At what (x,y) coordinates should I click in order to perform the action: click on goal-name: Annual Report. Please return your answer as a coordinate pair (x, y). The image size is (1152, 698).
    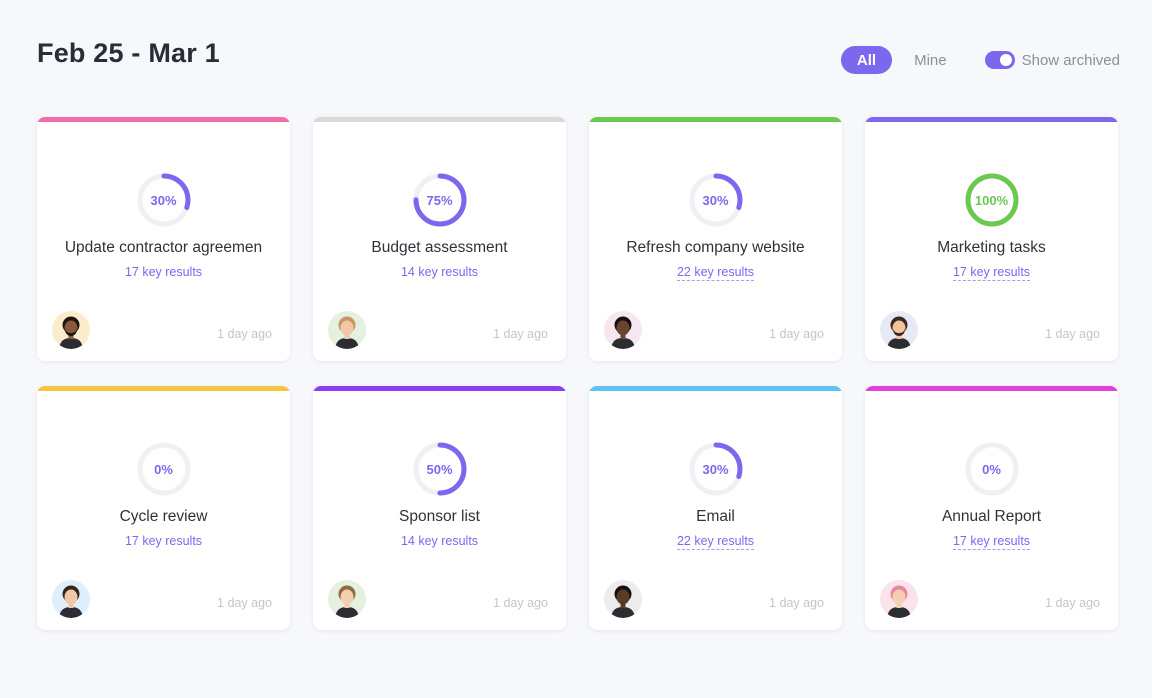
    Looking at the image, I should click on (991, 516).